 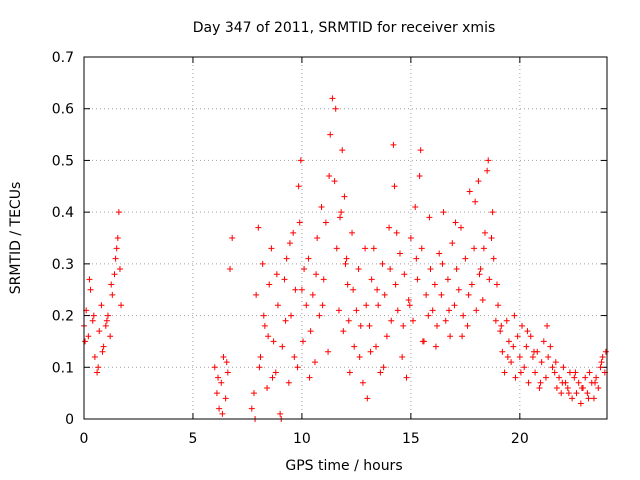 I want to click on x-tick-label: 10, so click(x=302, y=439).